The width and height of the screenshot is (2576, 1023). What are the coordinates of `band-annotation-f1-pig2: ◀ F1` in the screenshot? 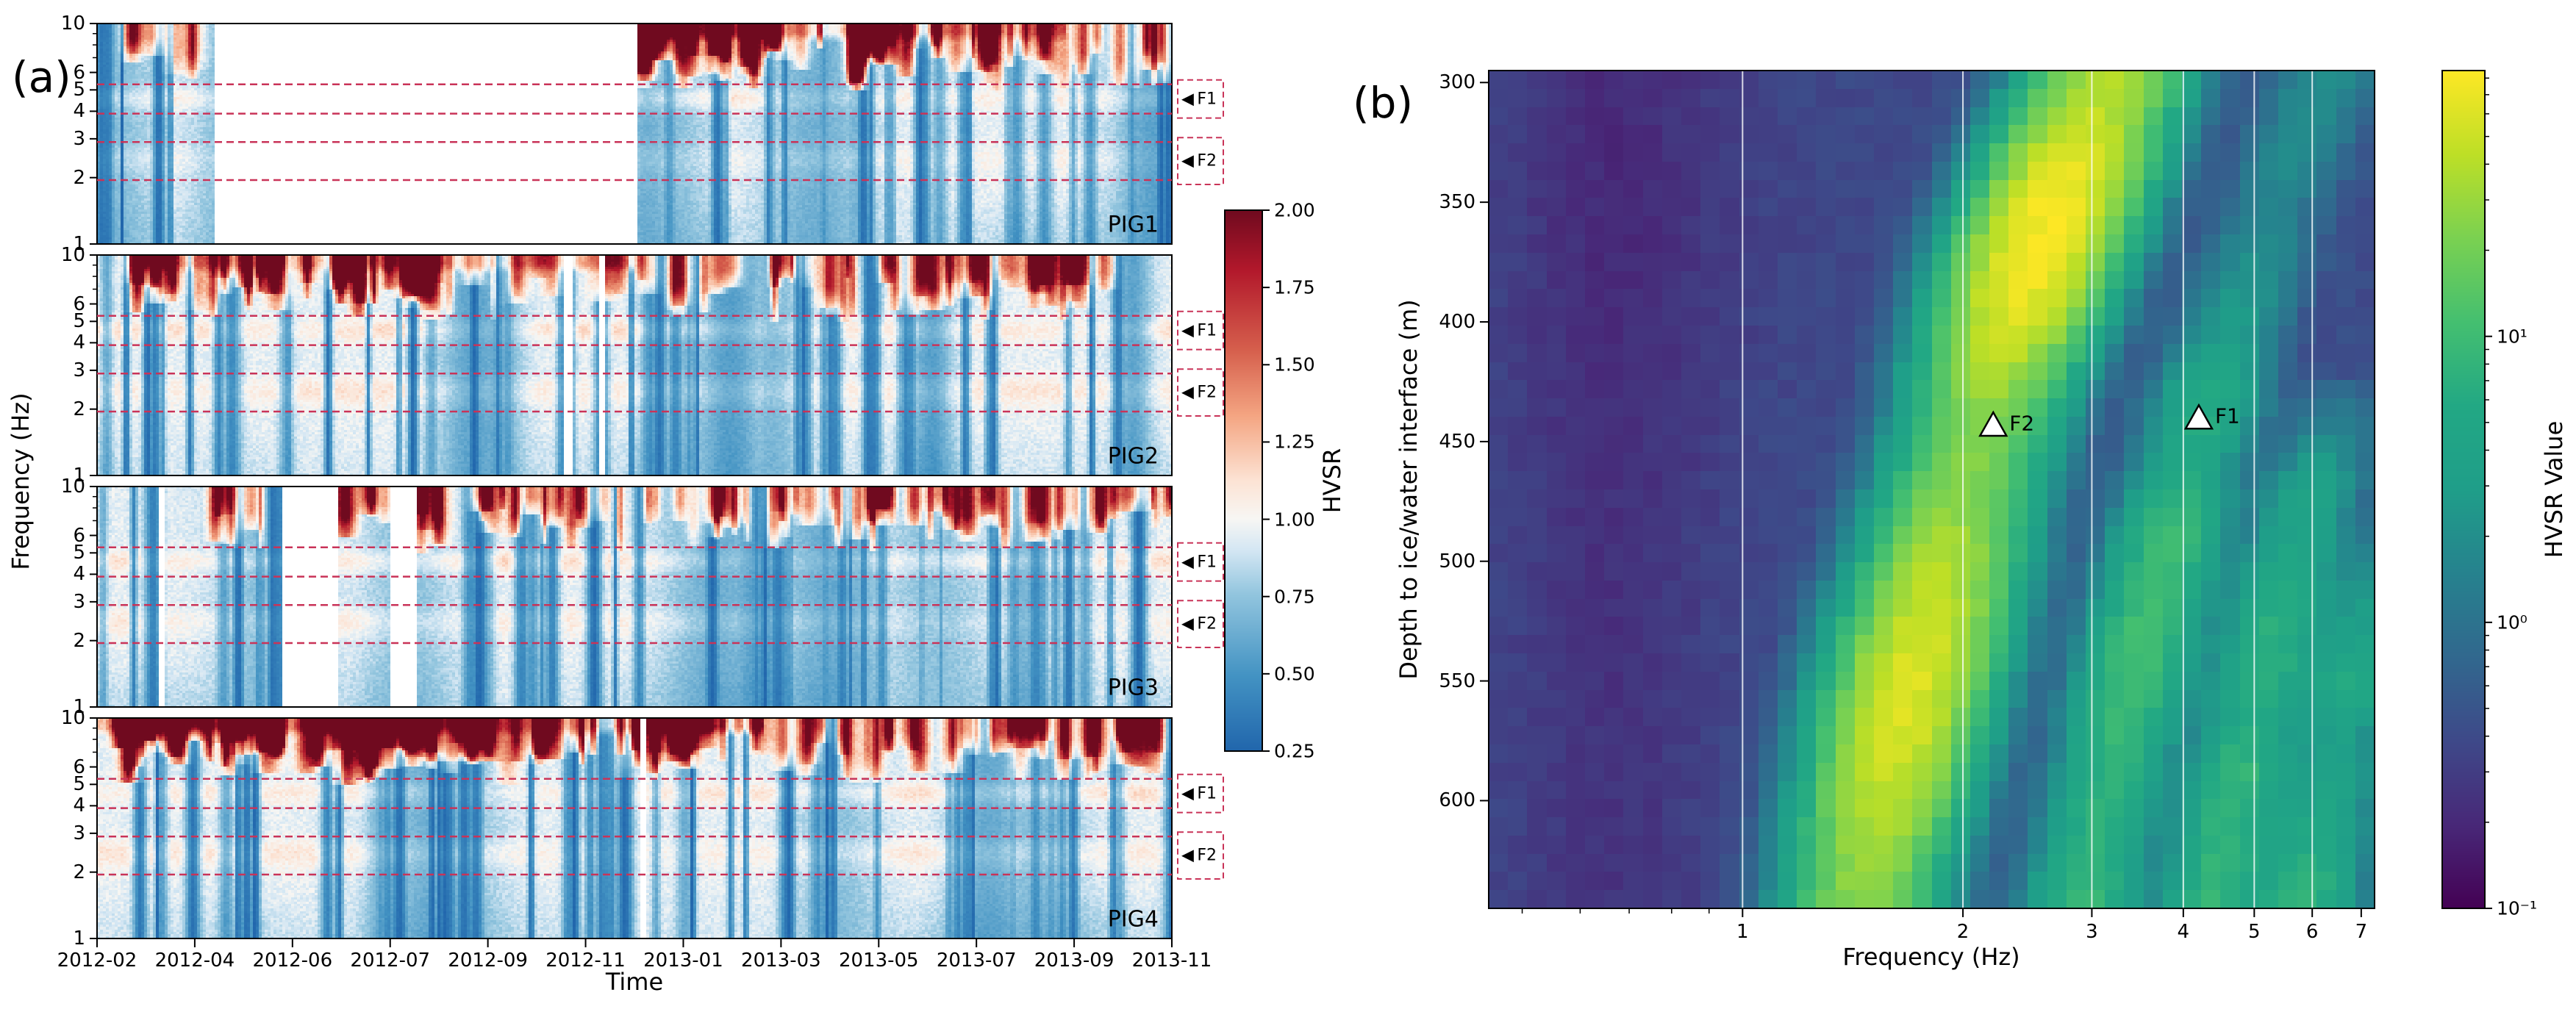 It's located at (1199, 330).